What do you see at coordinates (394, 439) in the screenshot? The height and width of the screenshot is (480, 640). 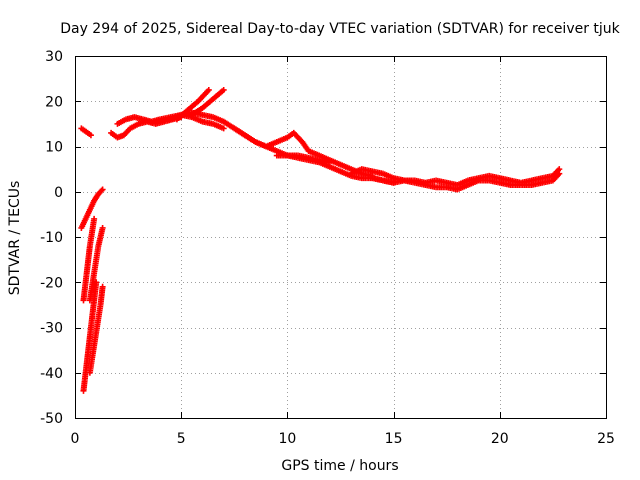 I see `x-tick-label: 15` at bounding box center [394, 439].